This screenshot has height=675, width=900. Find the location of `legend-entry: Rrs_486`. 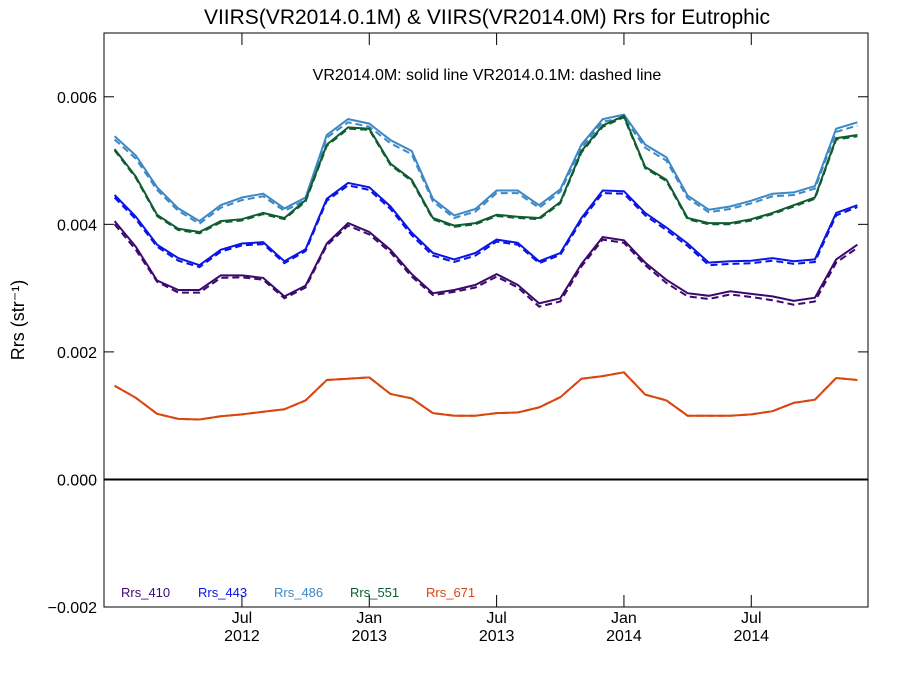

legend-entry: Rrs_486 is located at coordinates (298, 592).